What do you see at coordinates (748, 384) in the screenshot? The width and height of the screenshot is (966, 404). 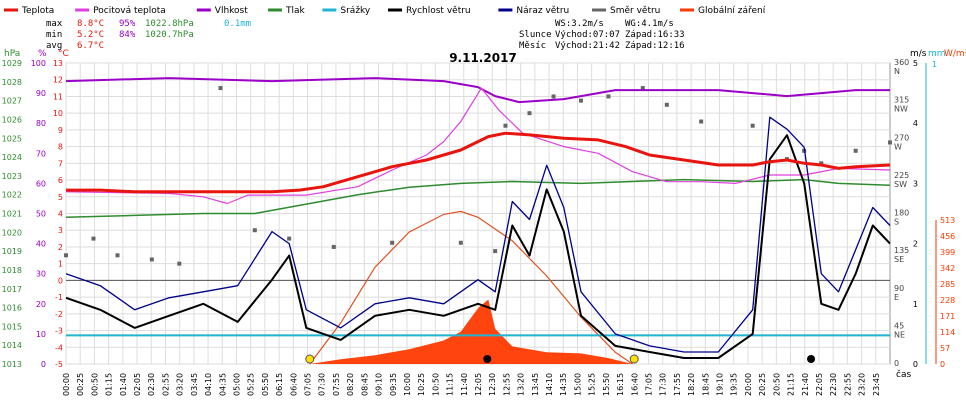 I see `time-tick-label: 20:00` at bounding box center [748, 384].